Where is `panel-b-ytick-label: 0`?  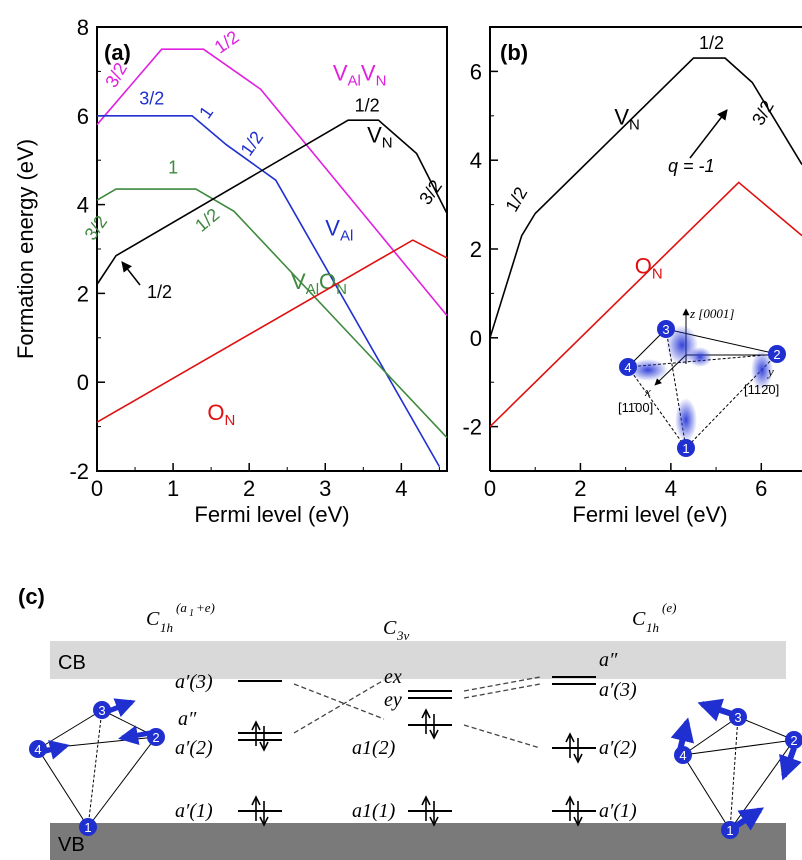 panel-b-ytick-label: 0 is located at coordinates (476, 338).